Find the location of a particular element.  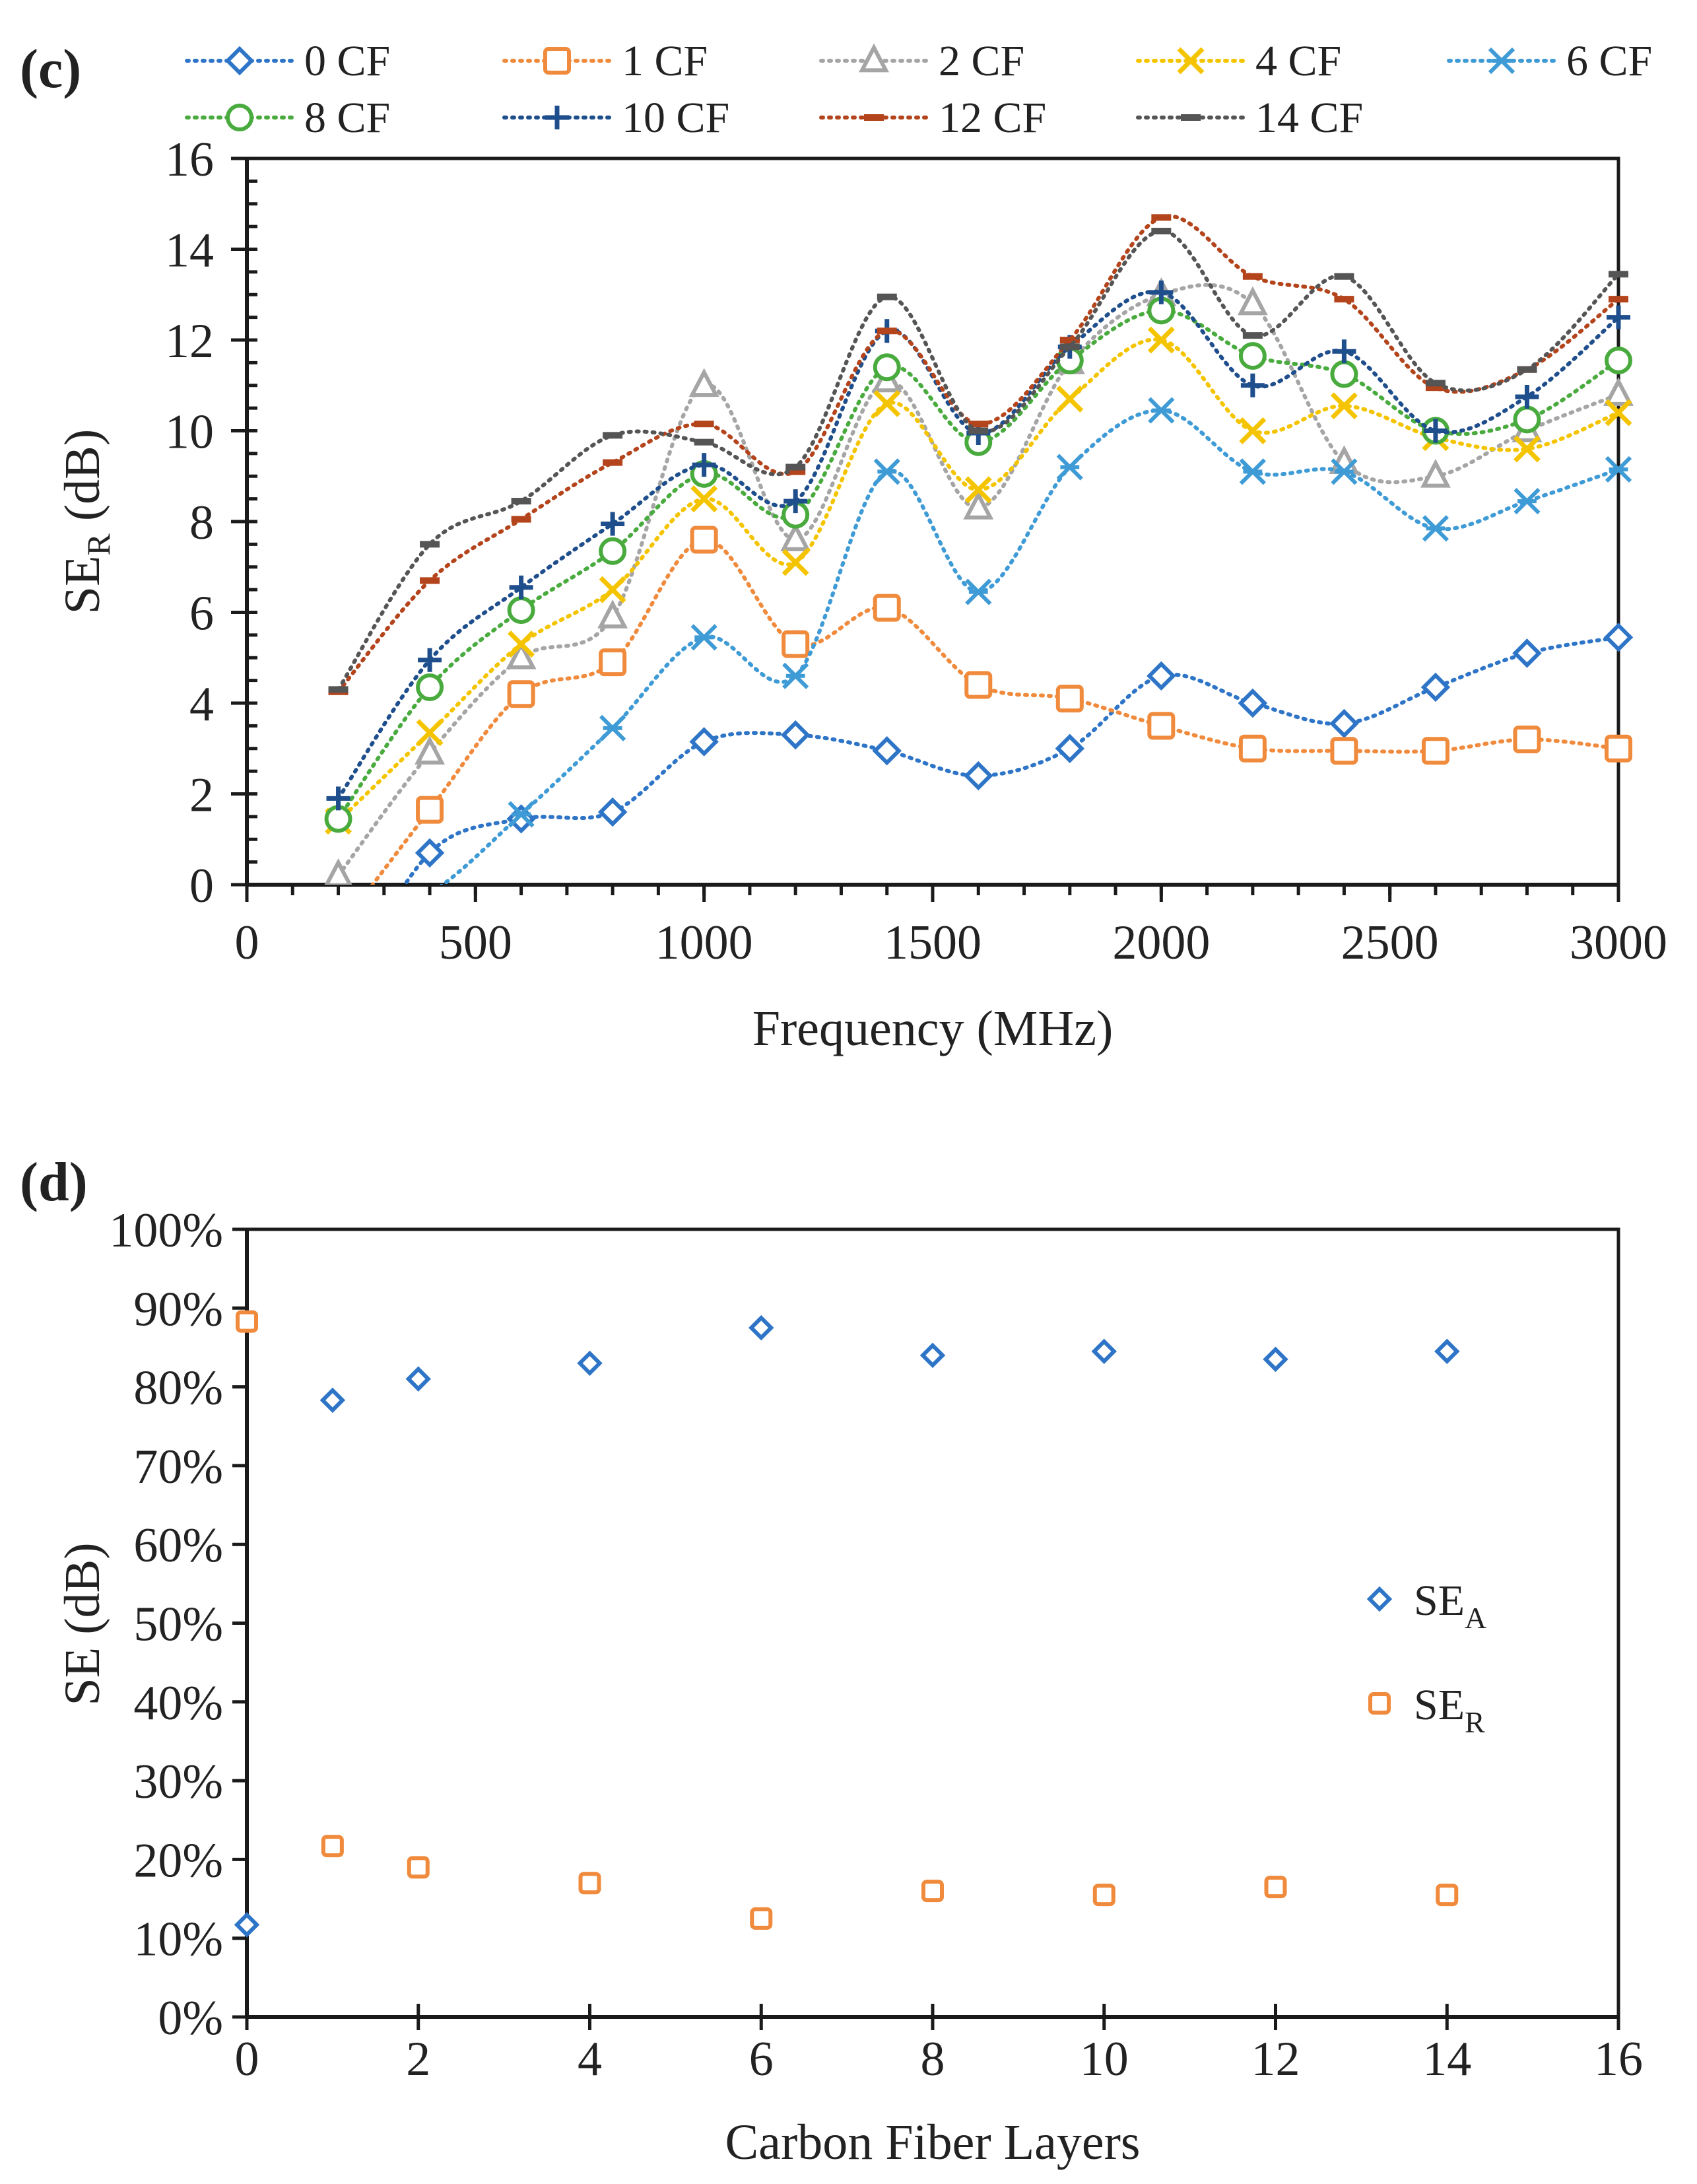

panel-d-label: (d) is located at coordinates (54, 1182).